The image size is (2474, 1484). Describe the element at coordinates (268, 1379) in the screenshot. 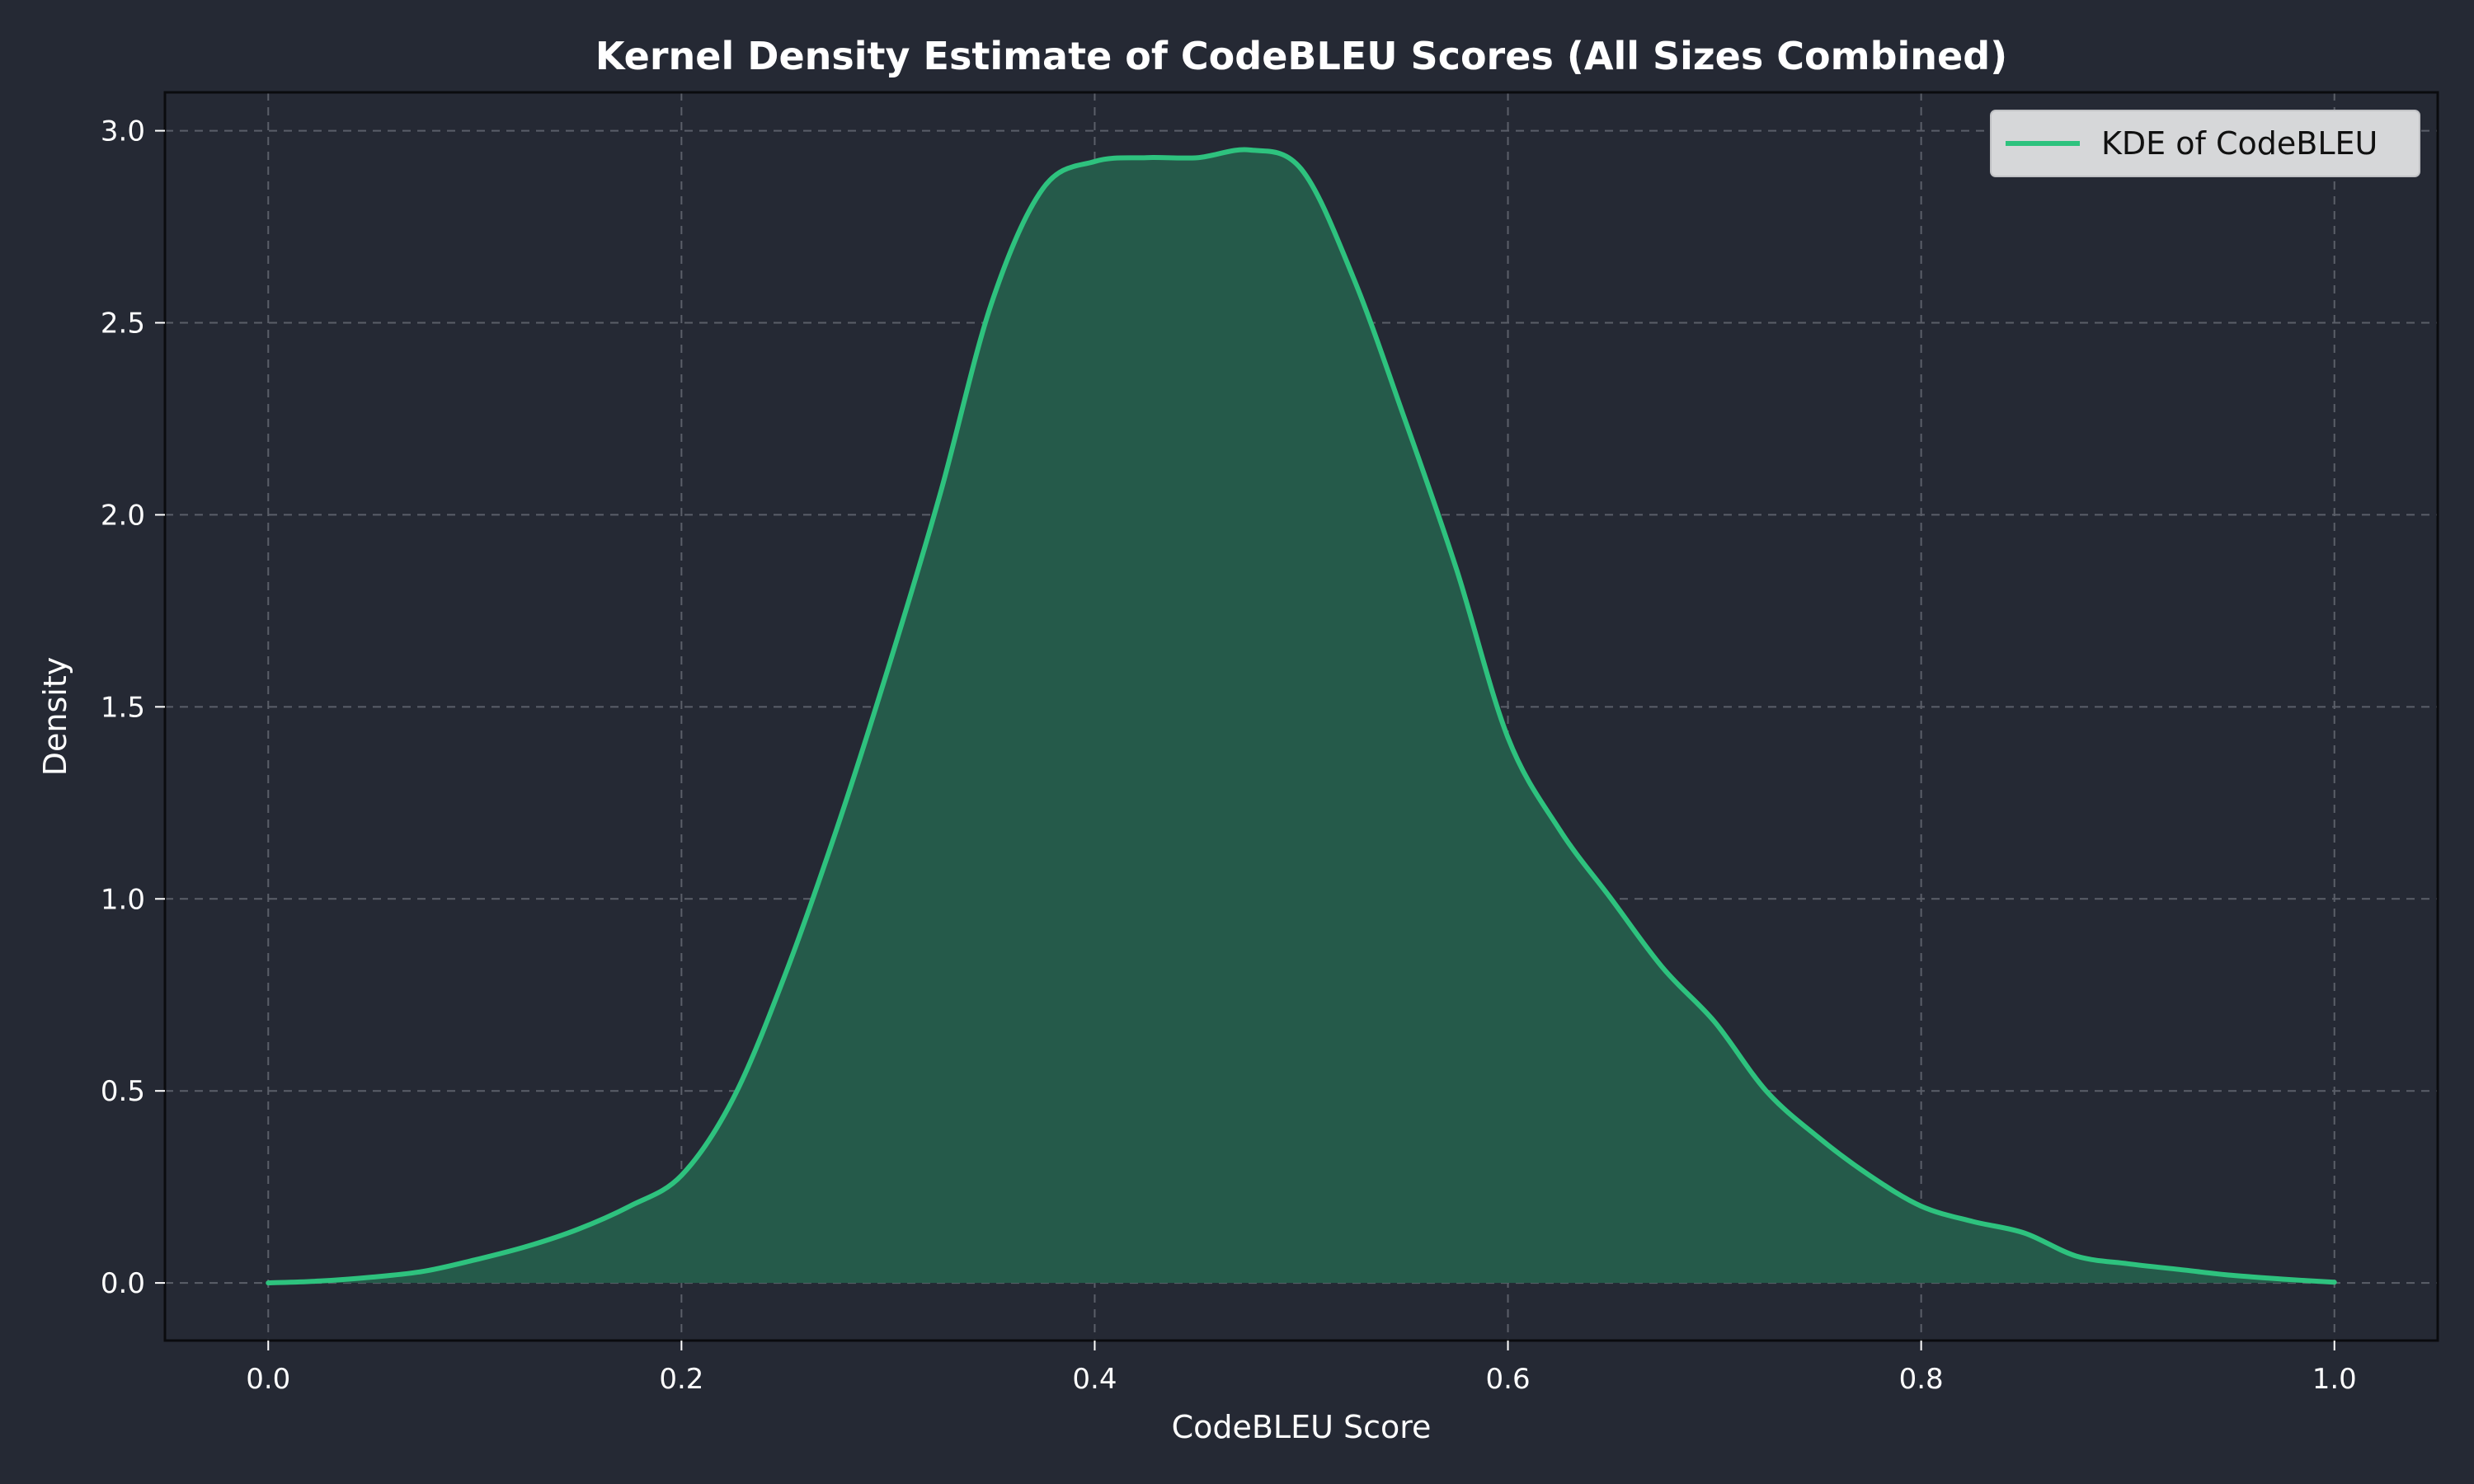

I see `x-tick-label-0: 0.0` at that location.